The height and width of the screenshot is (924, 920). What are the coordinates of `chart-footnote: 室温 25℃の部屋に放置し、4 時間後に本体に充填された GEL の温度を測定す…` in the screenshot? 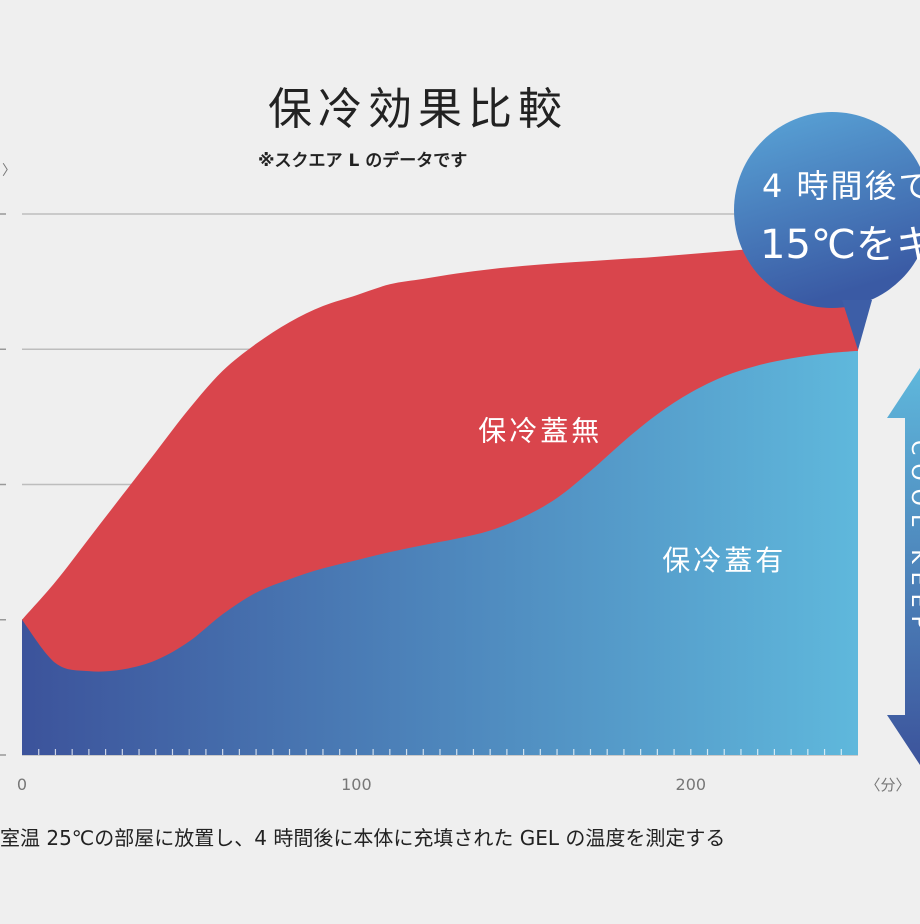 It's located at (362, 838).